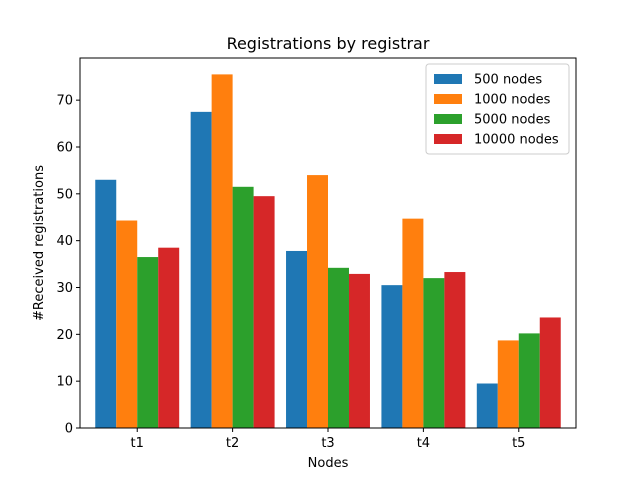 Image resolution: width=640 pixels, height=480 pixels. What do you see at coordinates (39, 243) in the screenshot?
I see `y-axis-label: #Received registrations` at bounding box center [39, 243].